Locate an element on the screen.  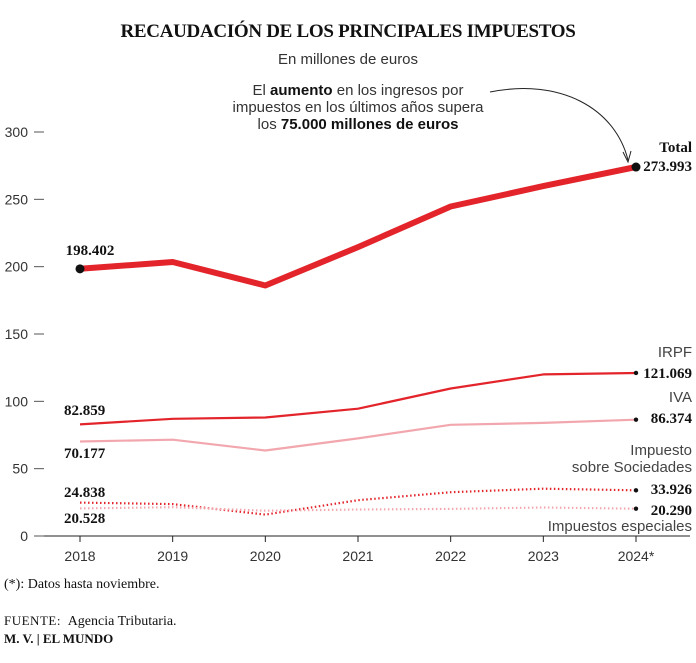
x-tick-label: 2023 is located at coordinates (543, 556).